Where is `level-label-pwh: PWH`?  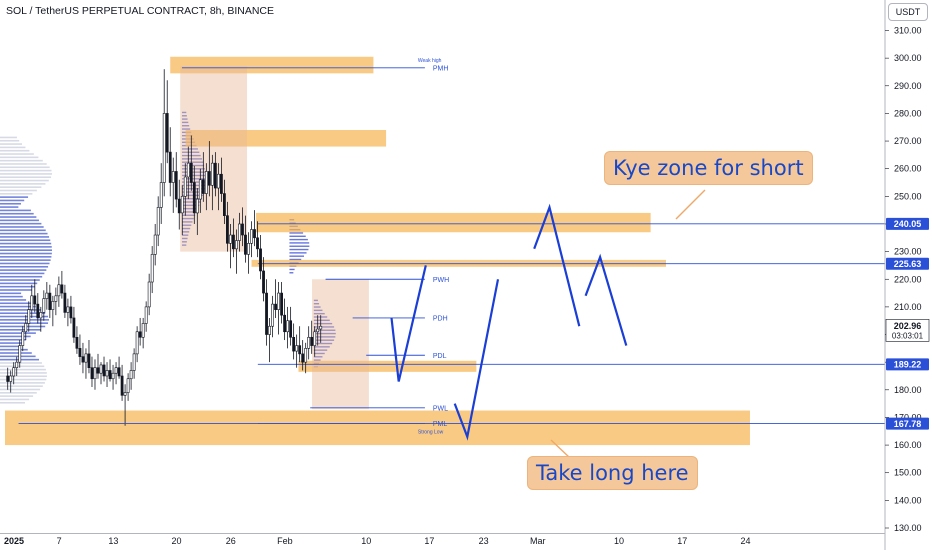
level-label-pwh: PWH is located at coordinates (441, 280).